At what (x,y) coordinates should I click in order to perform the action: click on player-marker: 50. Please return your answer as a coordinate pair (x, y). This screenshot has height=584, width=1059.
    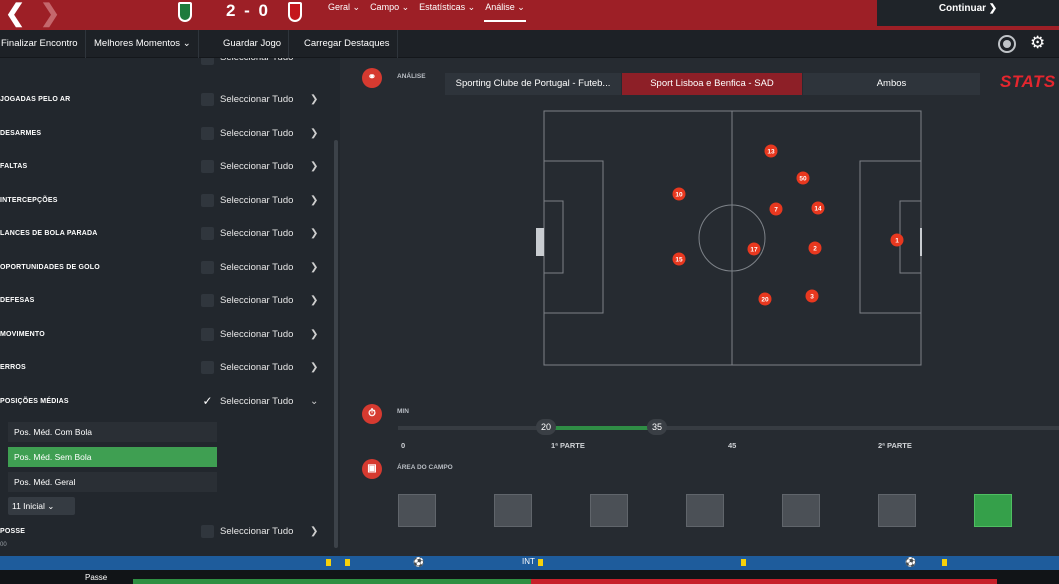
    Looking at the image, I should click on (803, 178).